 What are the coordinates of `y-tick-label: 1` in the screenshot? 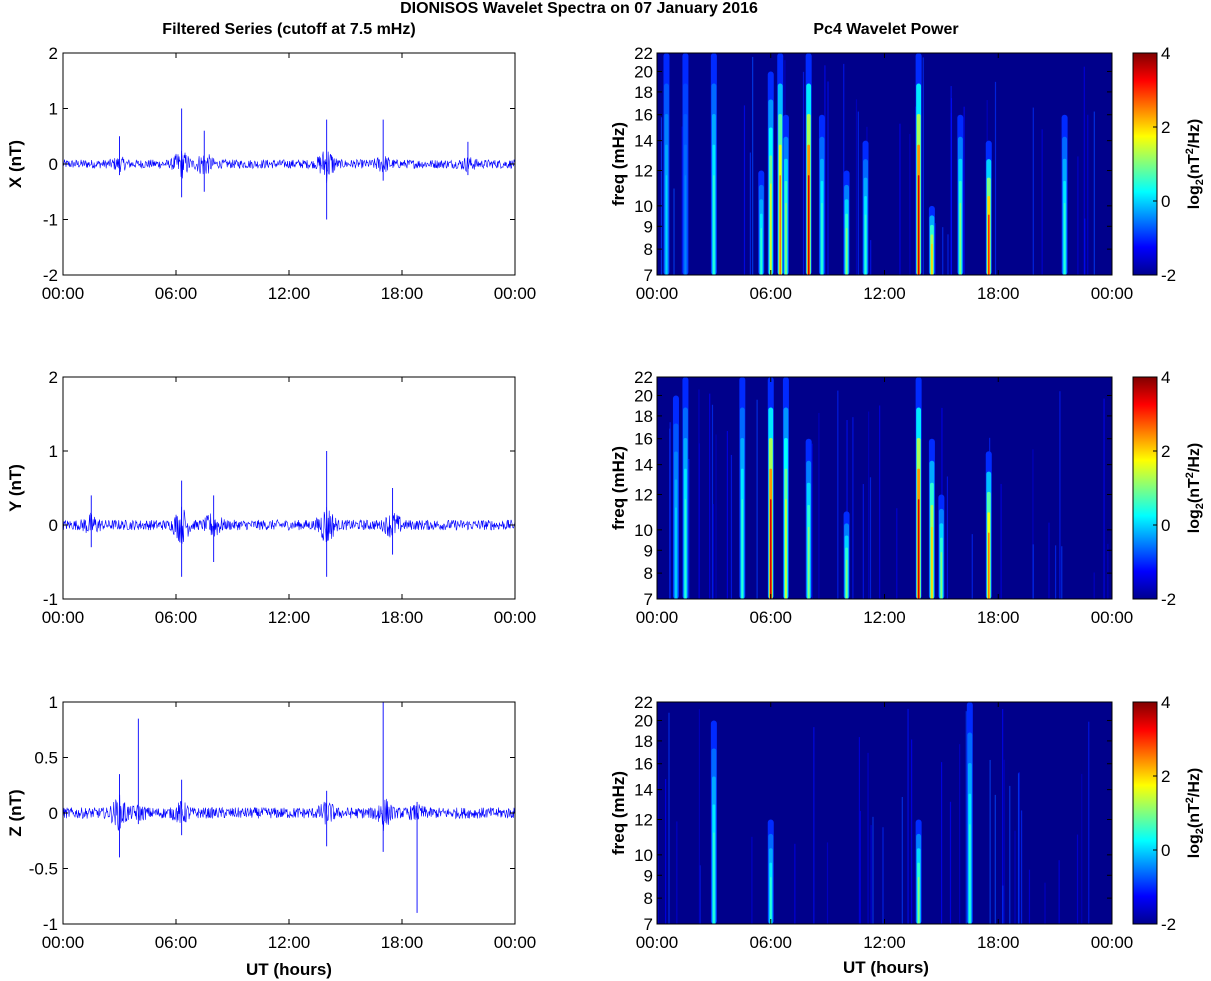 It's located at (53, 109).